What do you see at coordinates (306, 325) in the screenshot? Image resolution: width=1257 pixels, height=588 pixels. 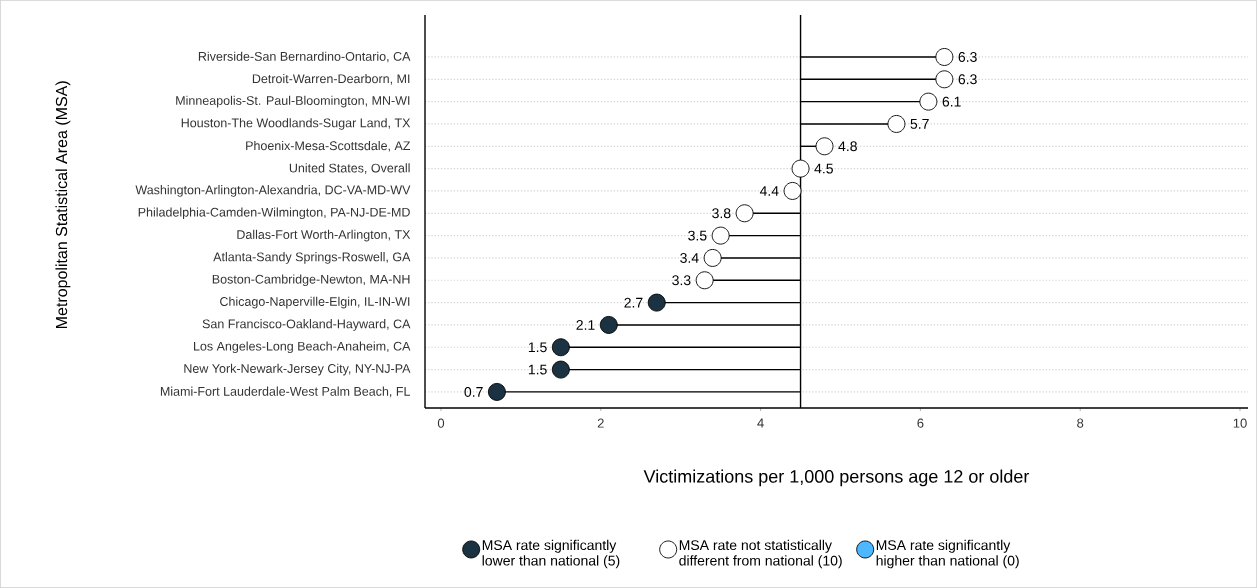 I see `y-tick-label: San Francisco-Oakland-Hayward, CA` at bounding box center [306, 325].